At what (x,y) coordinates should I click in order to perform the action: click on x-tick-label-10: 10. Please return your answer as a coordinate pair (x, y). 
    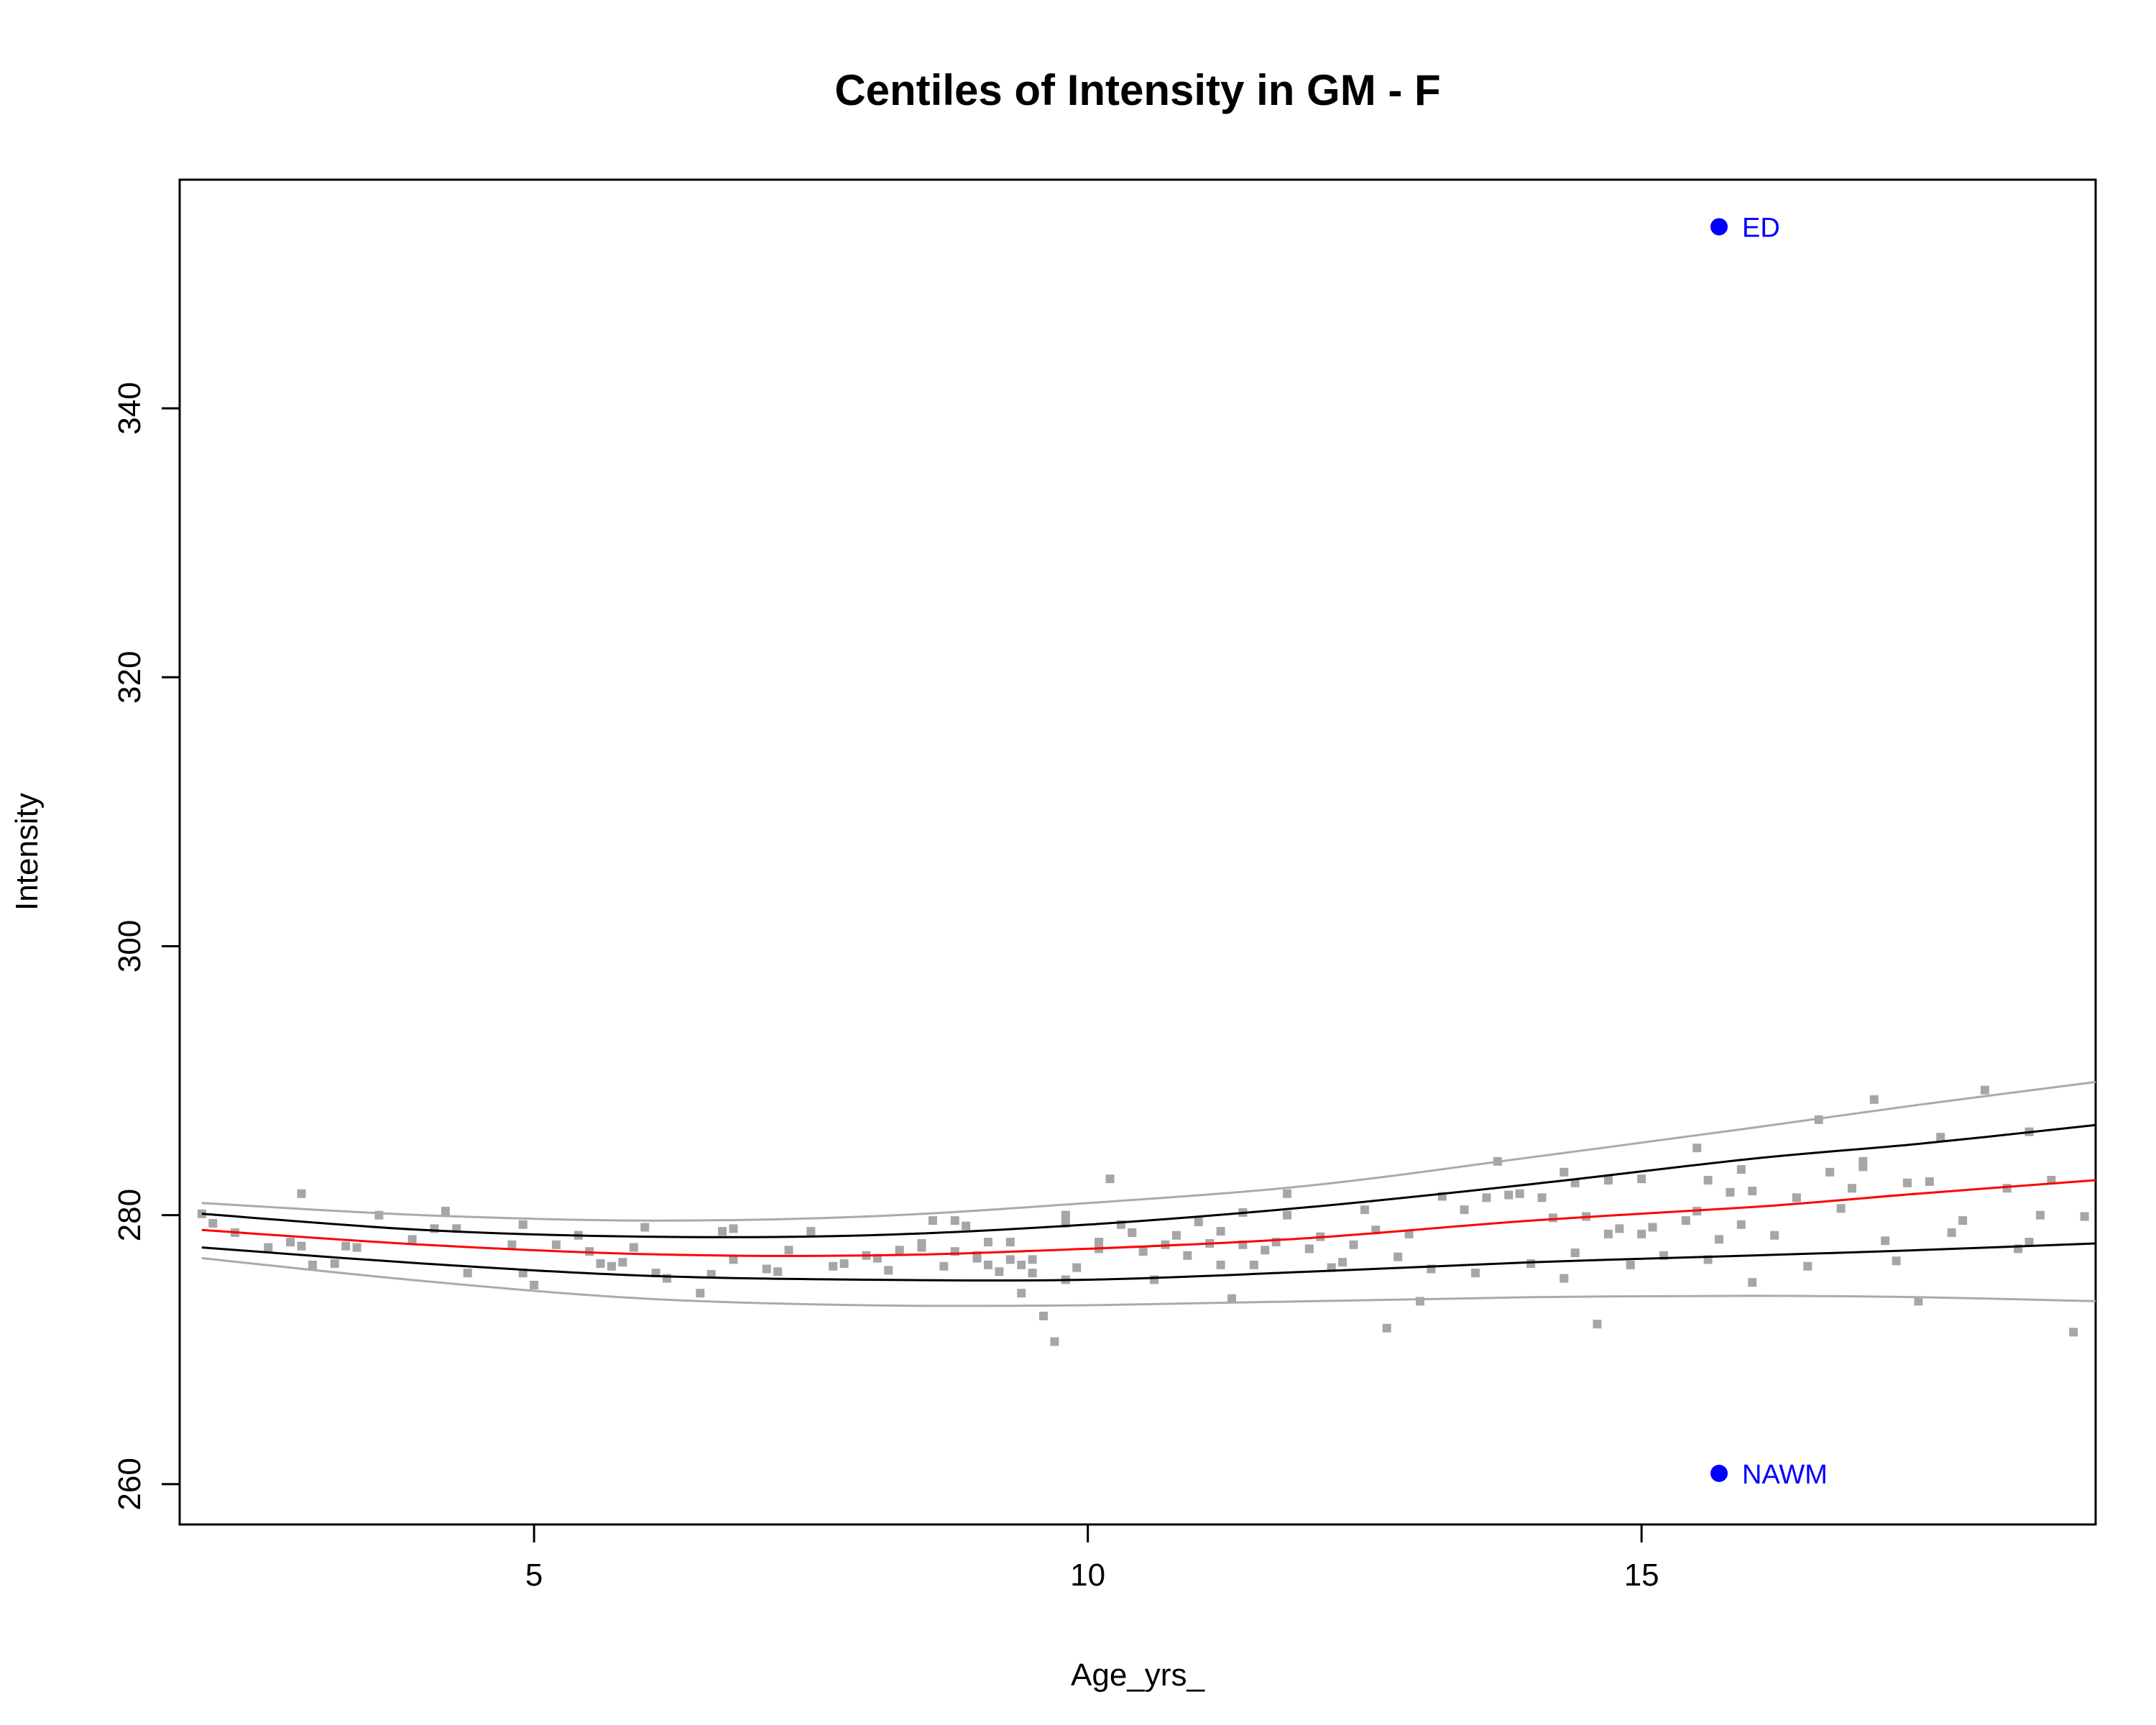
    Looking at the image, I should click on (1087, 1575).